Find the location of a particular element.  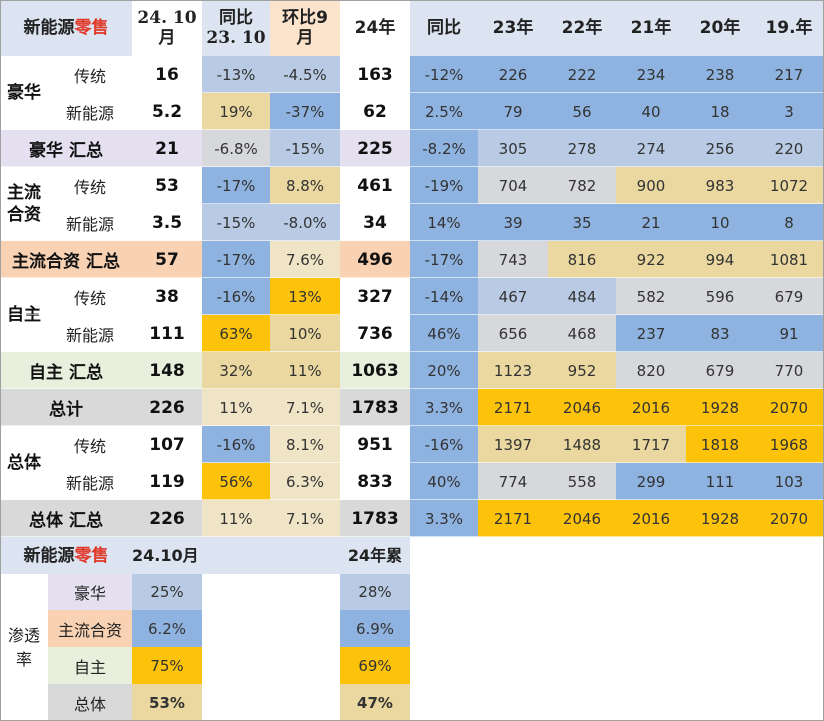

row-9-year-5: 770 is located at coordinates (789, 370).